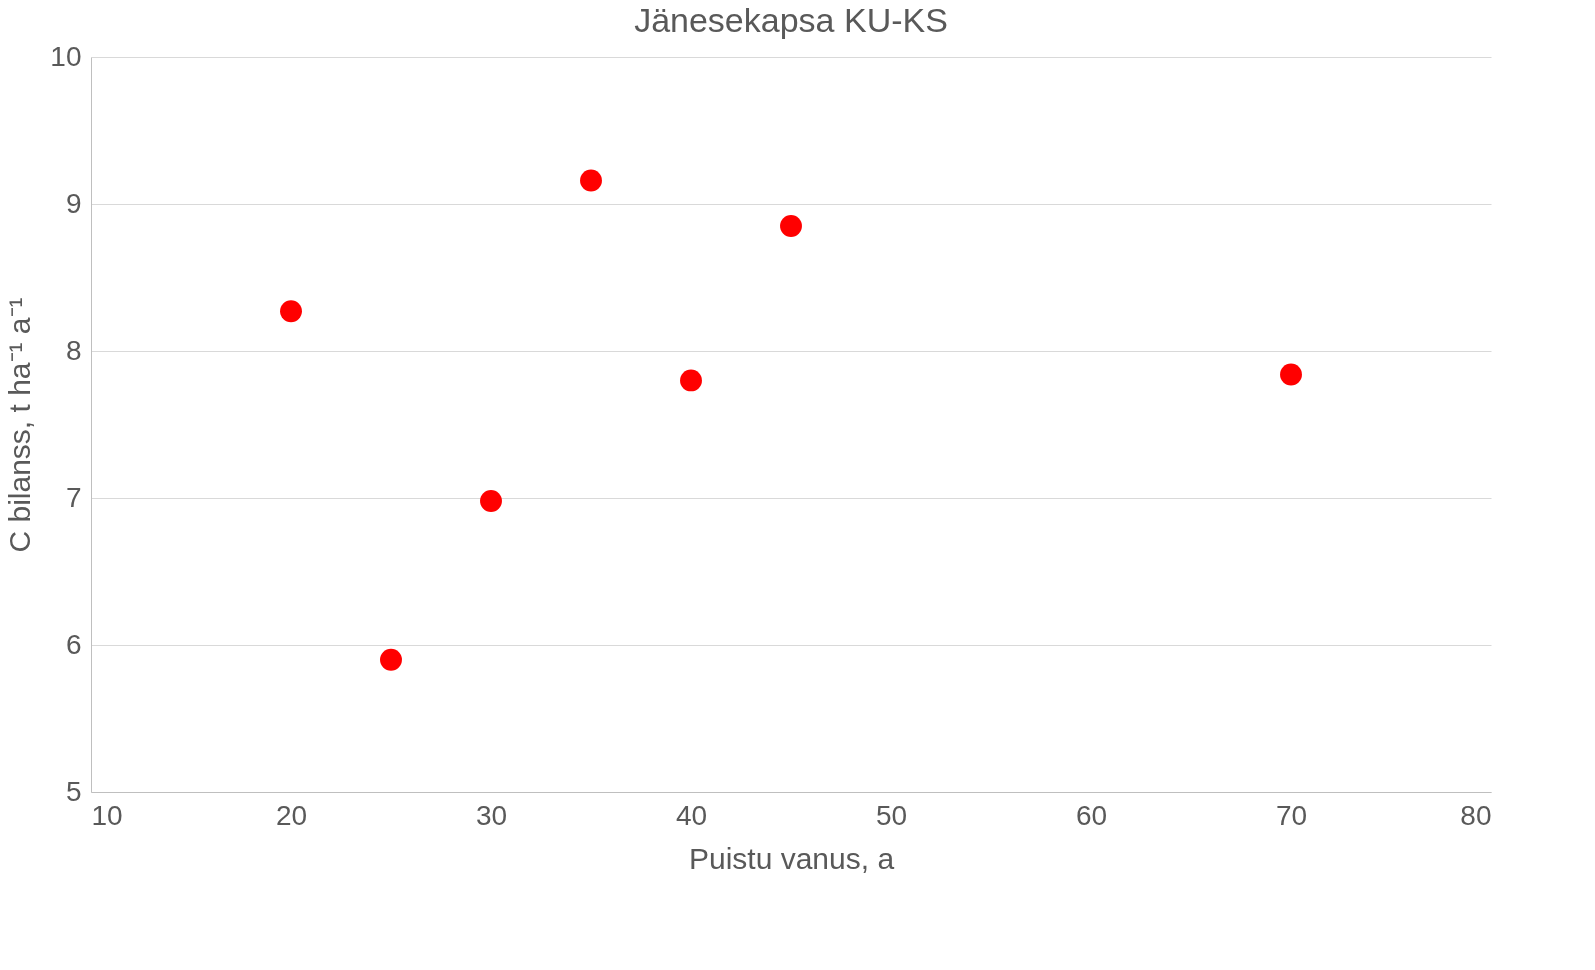 This screenshot has height=970, width=1595. I want to click on x-tick-label: 30, so click(491, 815).